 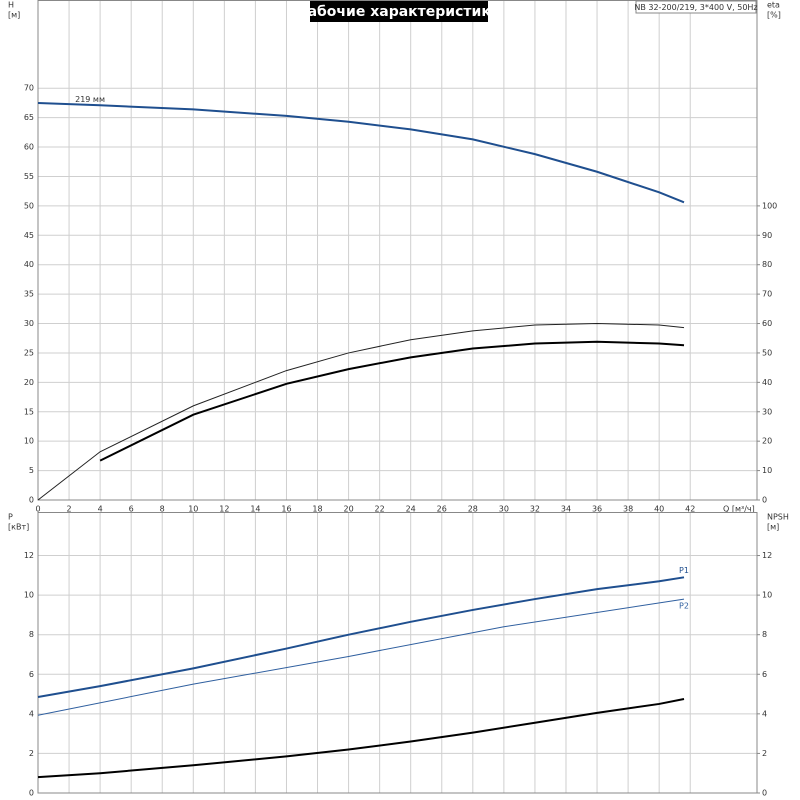 I want to click on x-tick-label: 20, so click(x=348, y=509).